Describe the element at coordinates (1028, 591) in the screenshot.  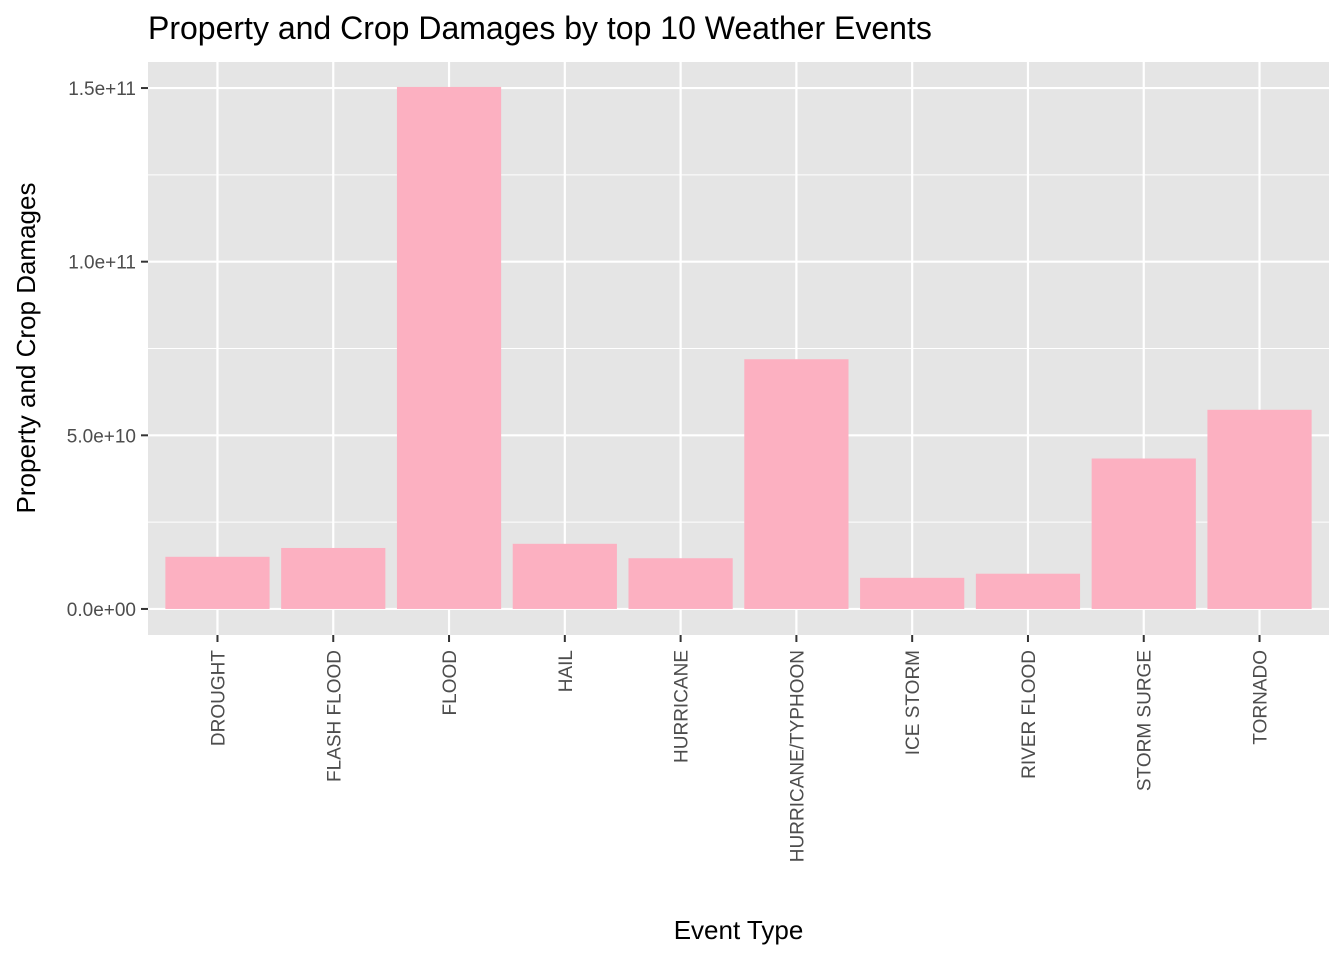
I see `bar-river-flood` at that location.